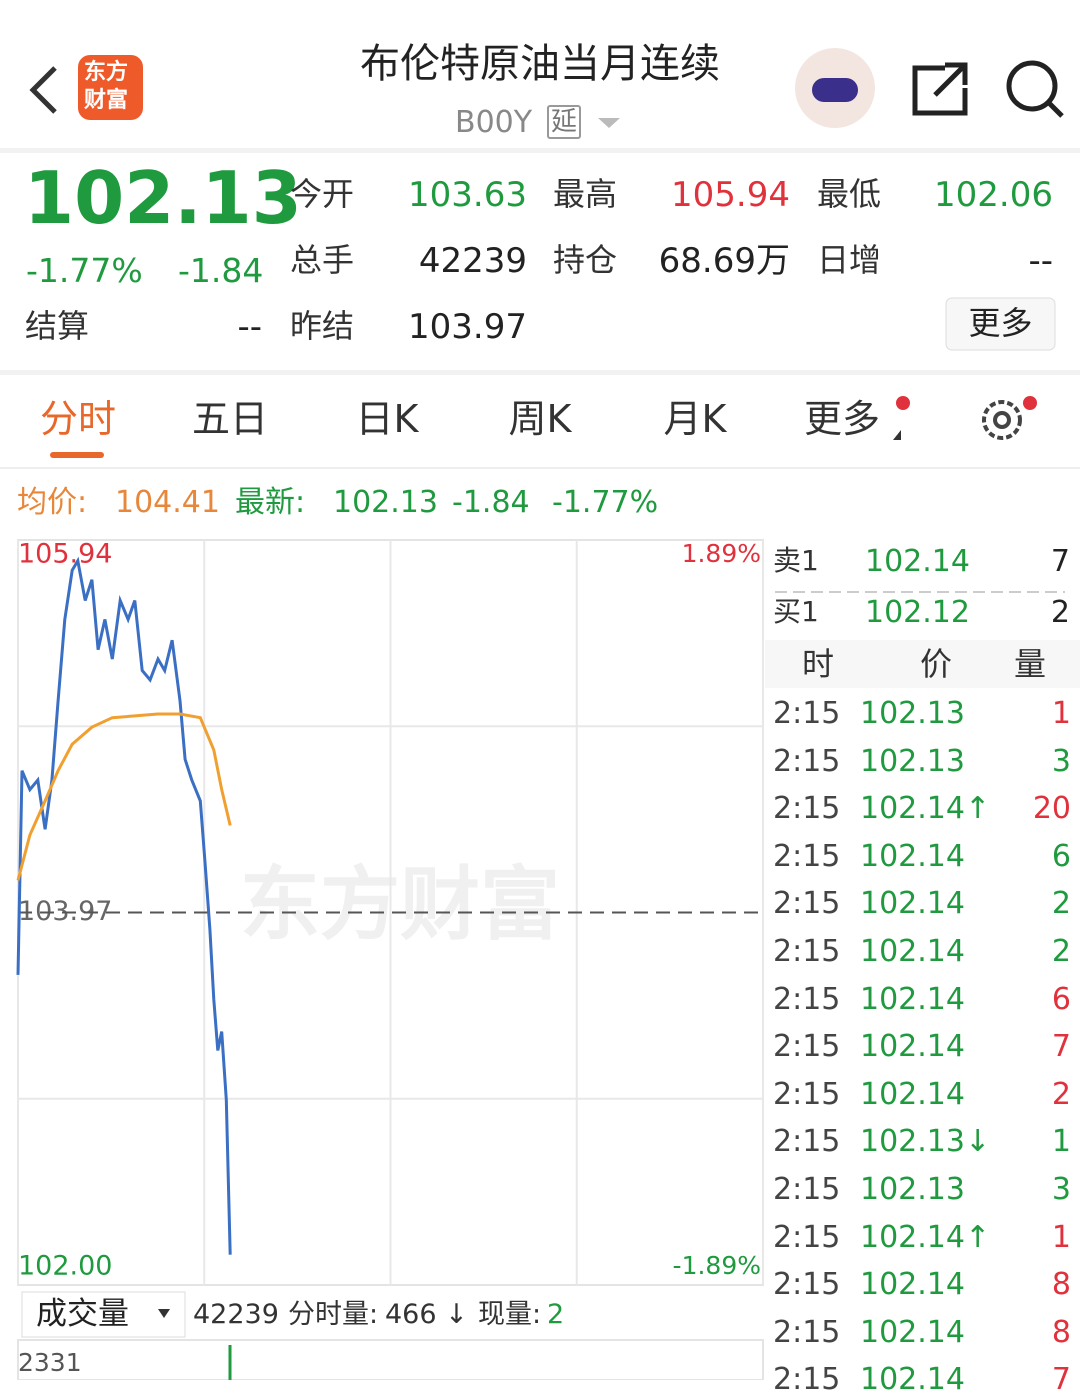 The height and width of the screenshot is (1397, 1080). Describe the element at coordinates (935, 664) in the screenshot. I see `ticks-header: 价` at that location.